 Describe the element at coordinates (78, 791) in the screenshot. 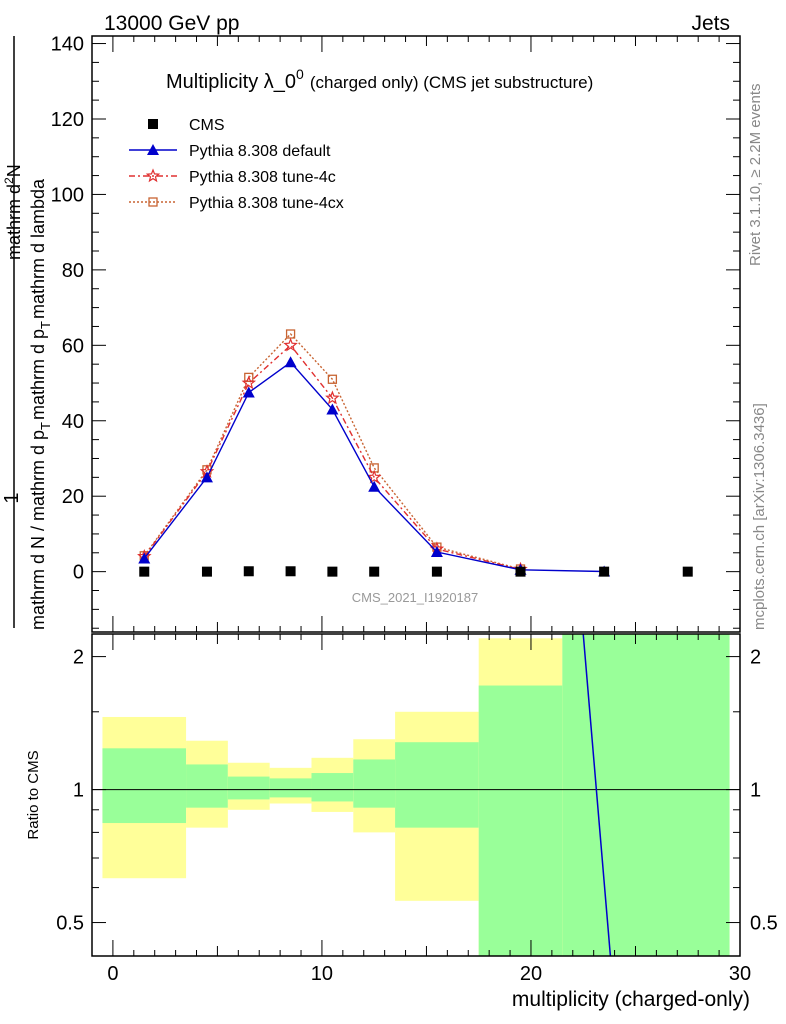

I see `ratio-ytick-label-left-1: 1` at that location.